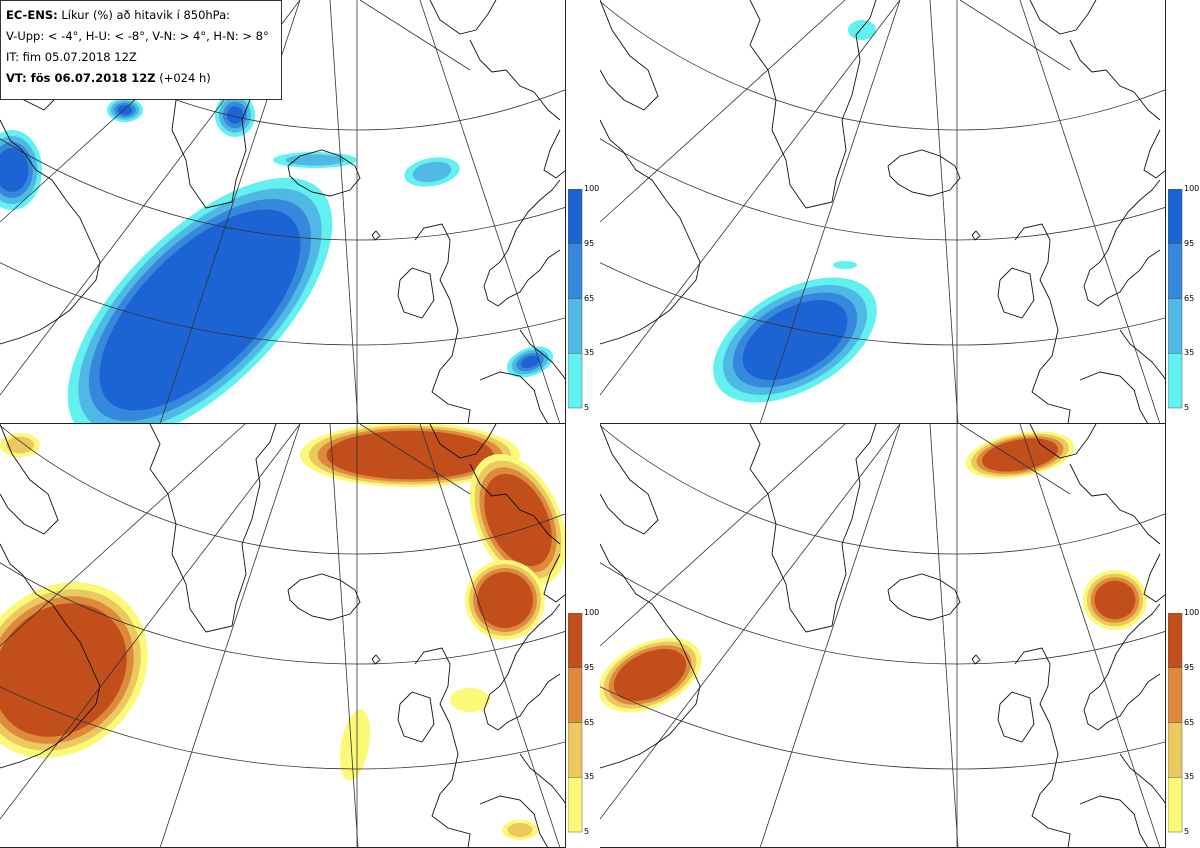 The image size is (1200, 848). I want to click on colorbar-warm: 100 95 65 35 5, so click(1183, 722).